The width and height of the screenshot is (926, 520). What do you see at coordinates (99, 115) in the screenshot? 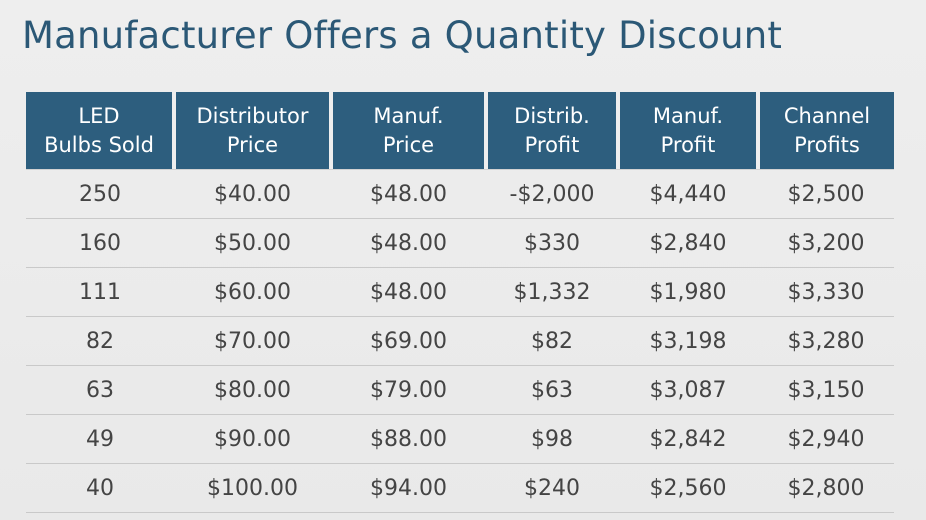
I see `header-line: LED` at bounding box center [99, 115].